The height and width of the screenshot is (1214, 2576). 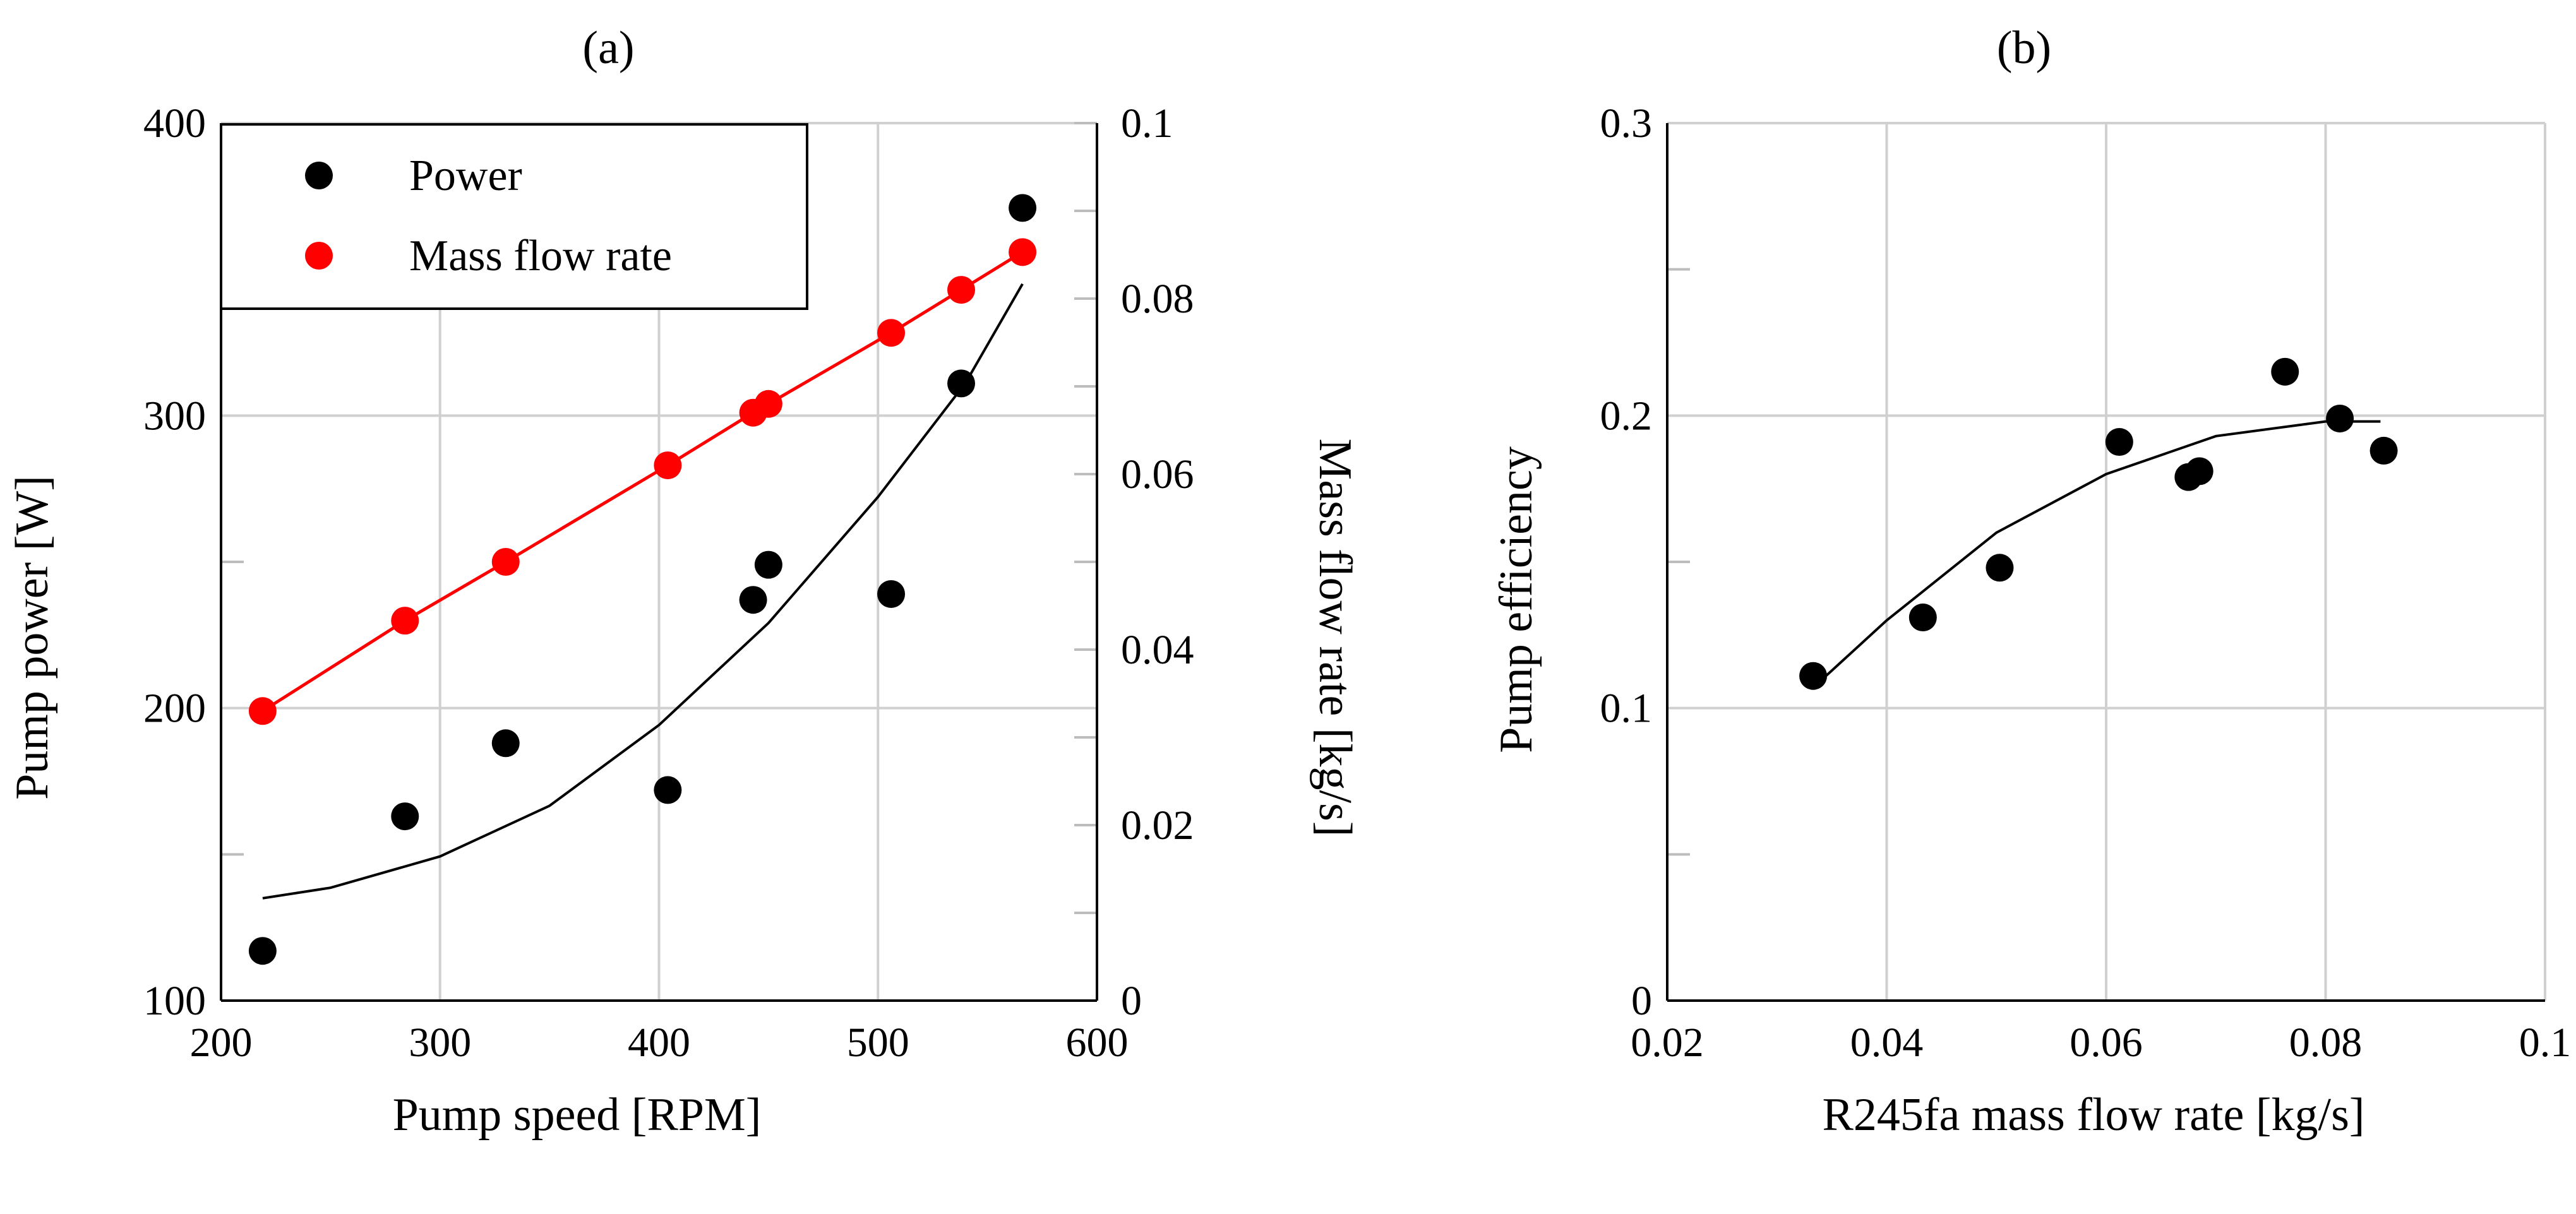 I want to click on y-tick-label: 0.1, so click(x=1626, y=709).